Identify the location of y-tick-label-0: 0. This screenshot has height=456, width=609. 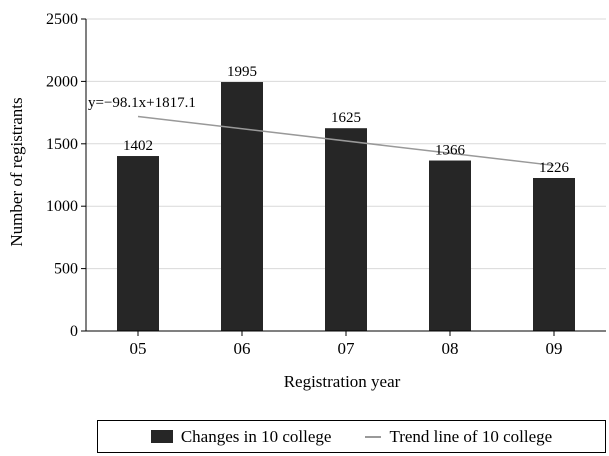
(74, 331).